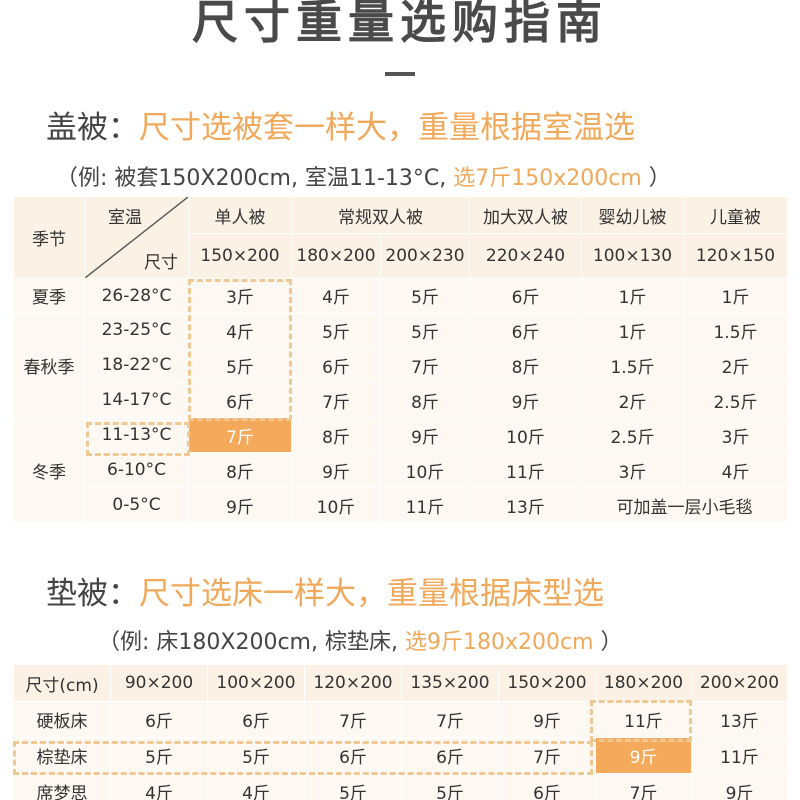 The width and height of the screenshot is (800, 800). I want to click on page-title: 尺寸重量选购指南, so click(400, 24).